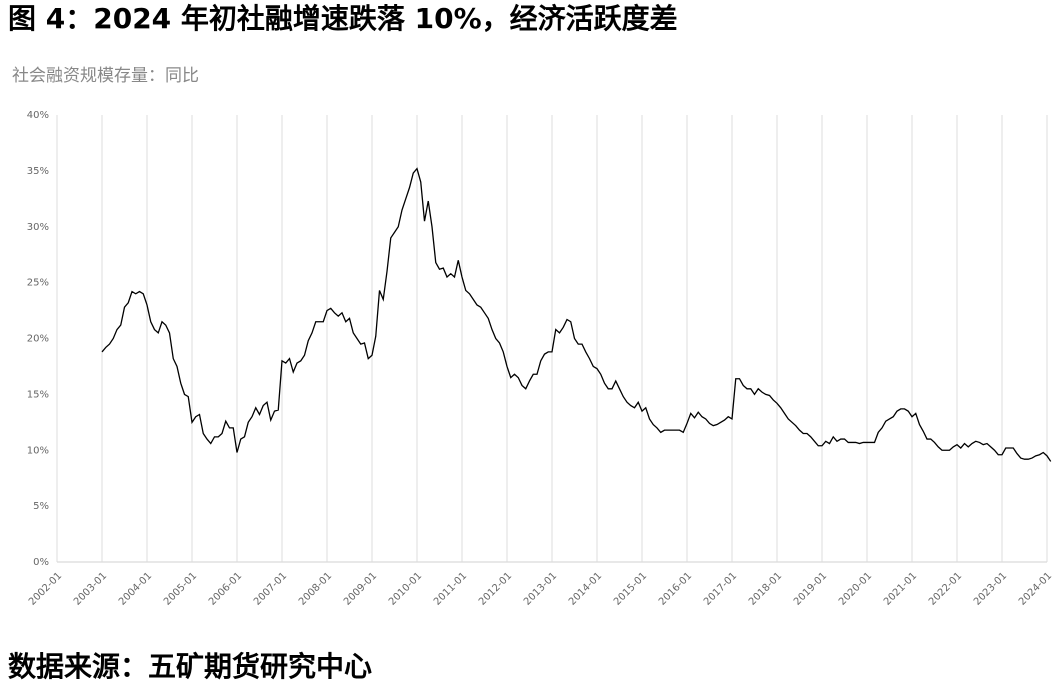  Describe the element at coordinates (90, 588) in the screenshot. I see `x-tick-label: 2003-01` at that location.